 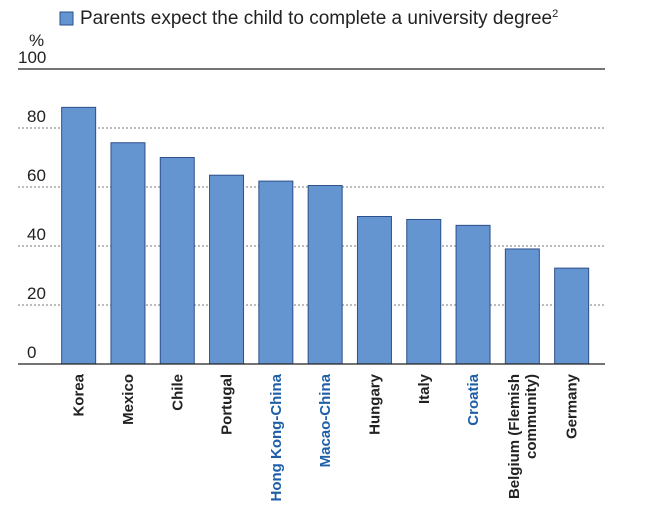 I want to click on category-label: Hungary, so click(x=374, y=404).